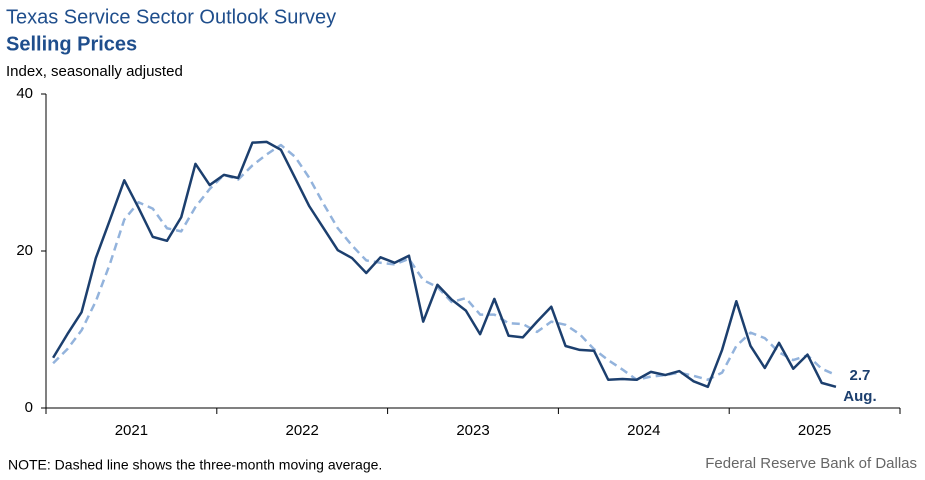  I want to click on last-date-label: Aug., so click(859, 396).